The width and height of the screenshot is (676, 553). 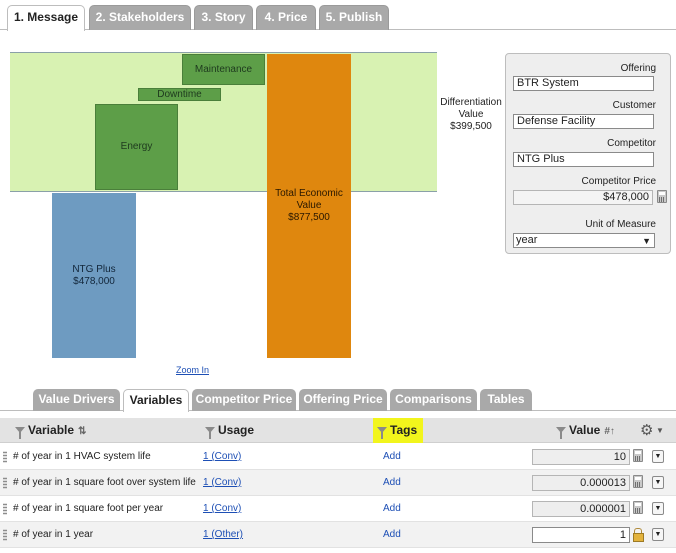 I want to click on tab-message: 1. Message, so click(x=46, y=18).